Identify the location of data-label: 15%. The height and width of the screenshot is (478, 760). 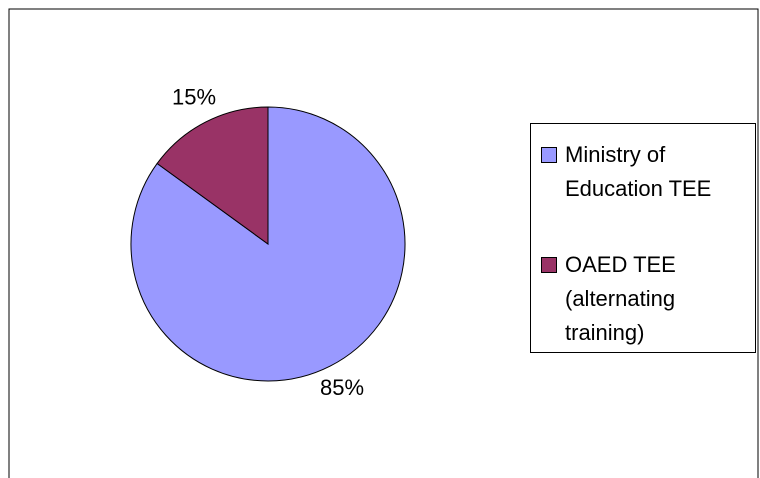
(194, 97).